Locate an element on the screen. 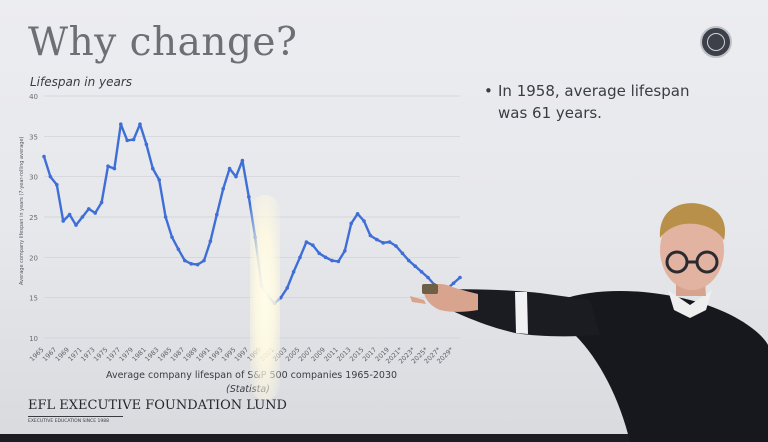 The height and width of the screenshot is (442, 768). y-tick-label: 10 is located at coordinates (33, 339).